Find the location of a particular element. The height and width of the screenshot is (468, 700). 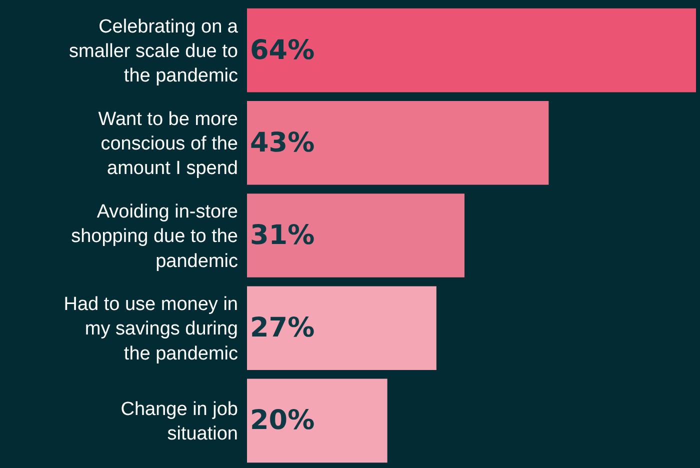

y-tick-label: Want to be more conscious of the amount I spend is located at coordinates (168, 144).